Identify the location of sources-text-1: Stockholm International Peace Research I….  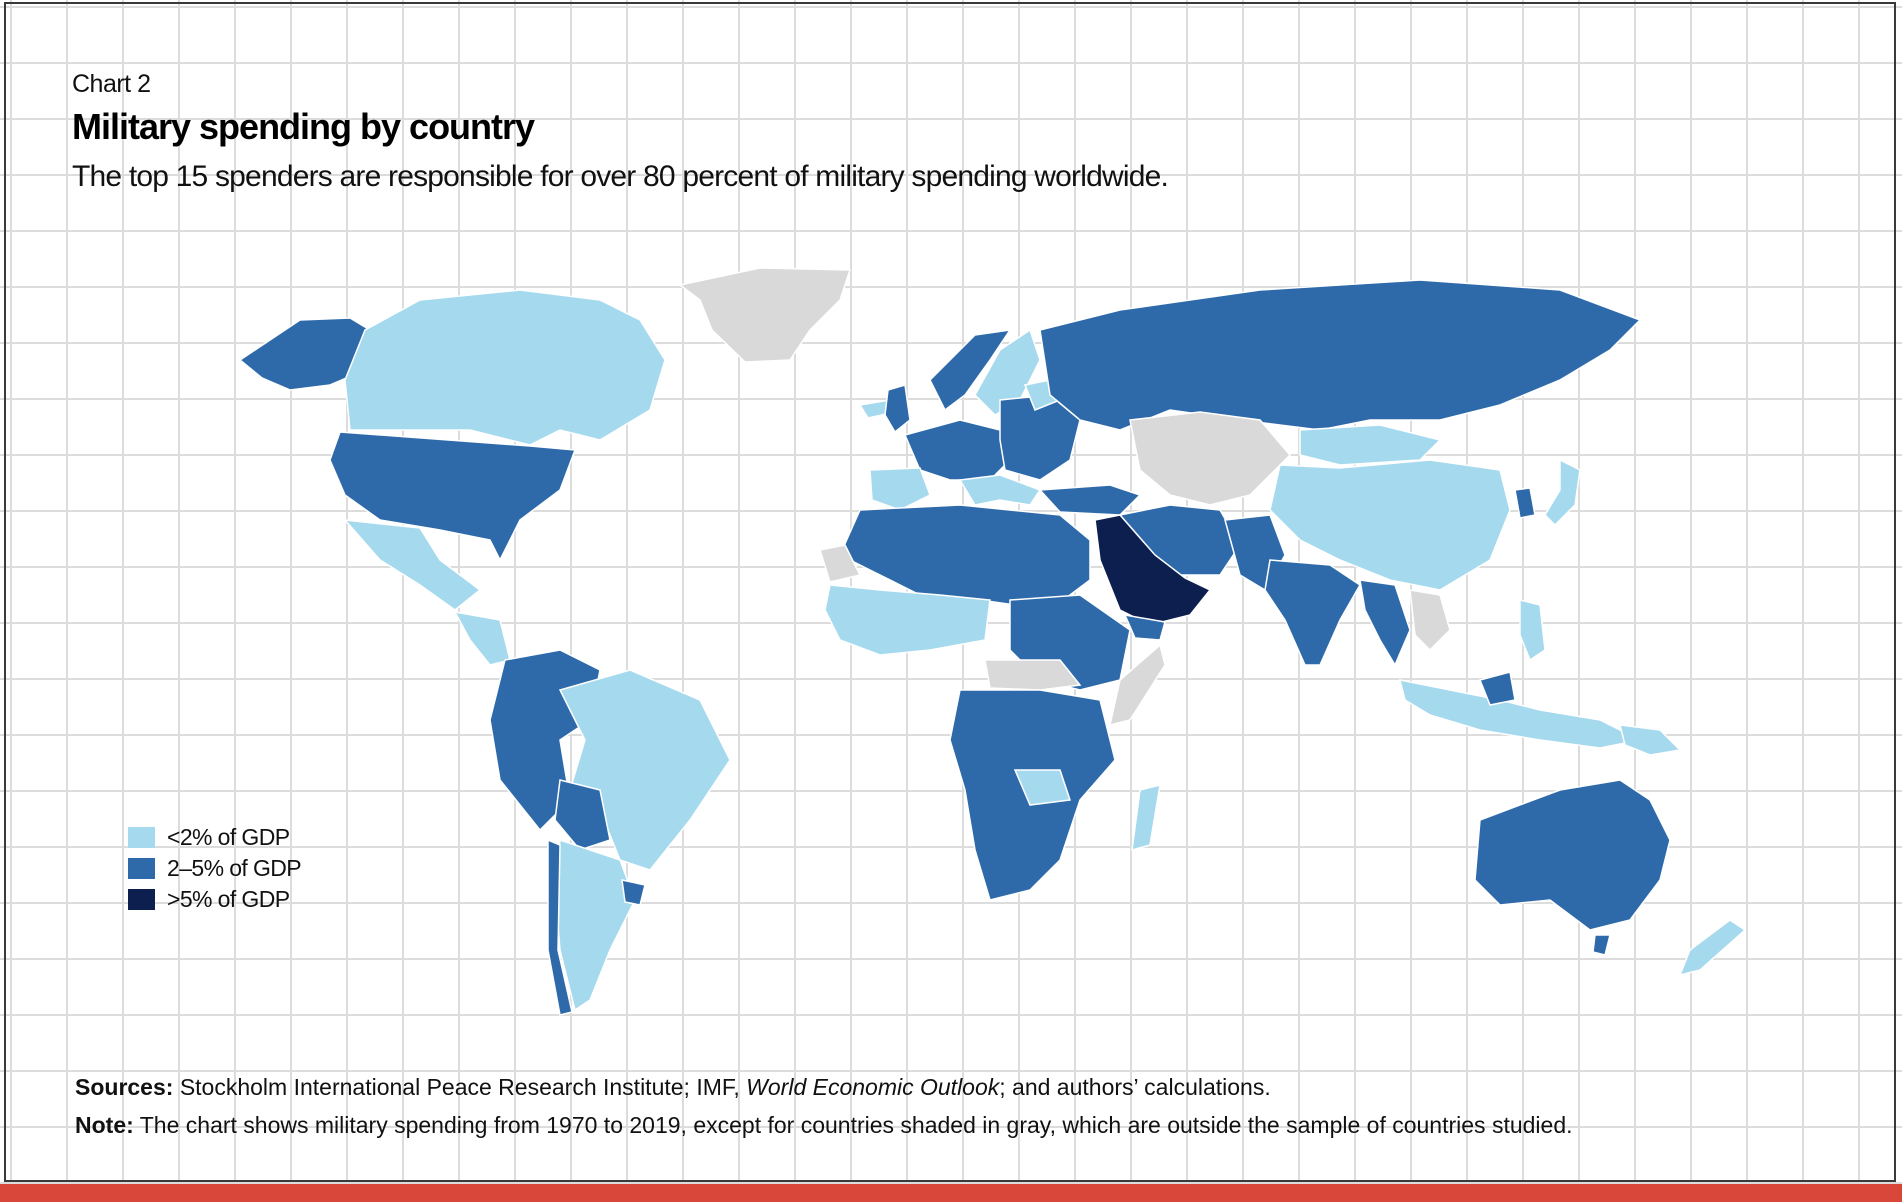
(460, 1087).